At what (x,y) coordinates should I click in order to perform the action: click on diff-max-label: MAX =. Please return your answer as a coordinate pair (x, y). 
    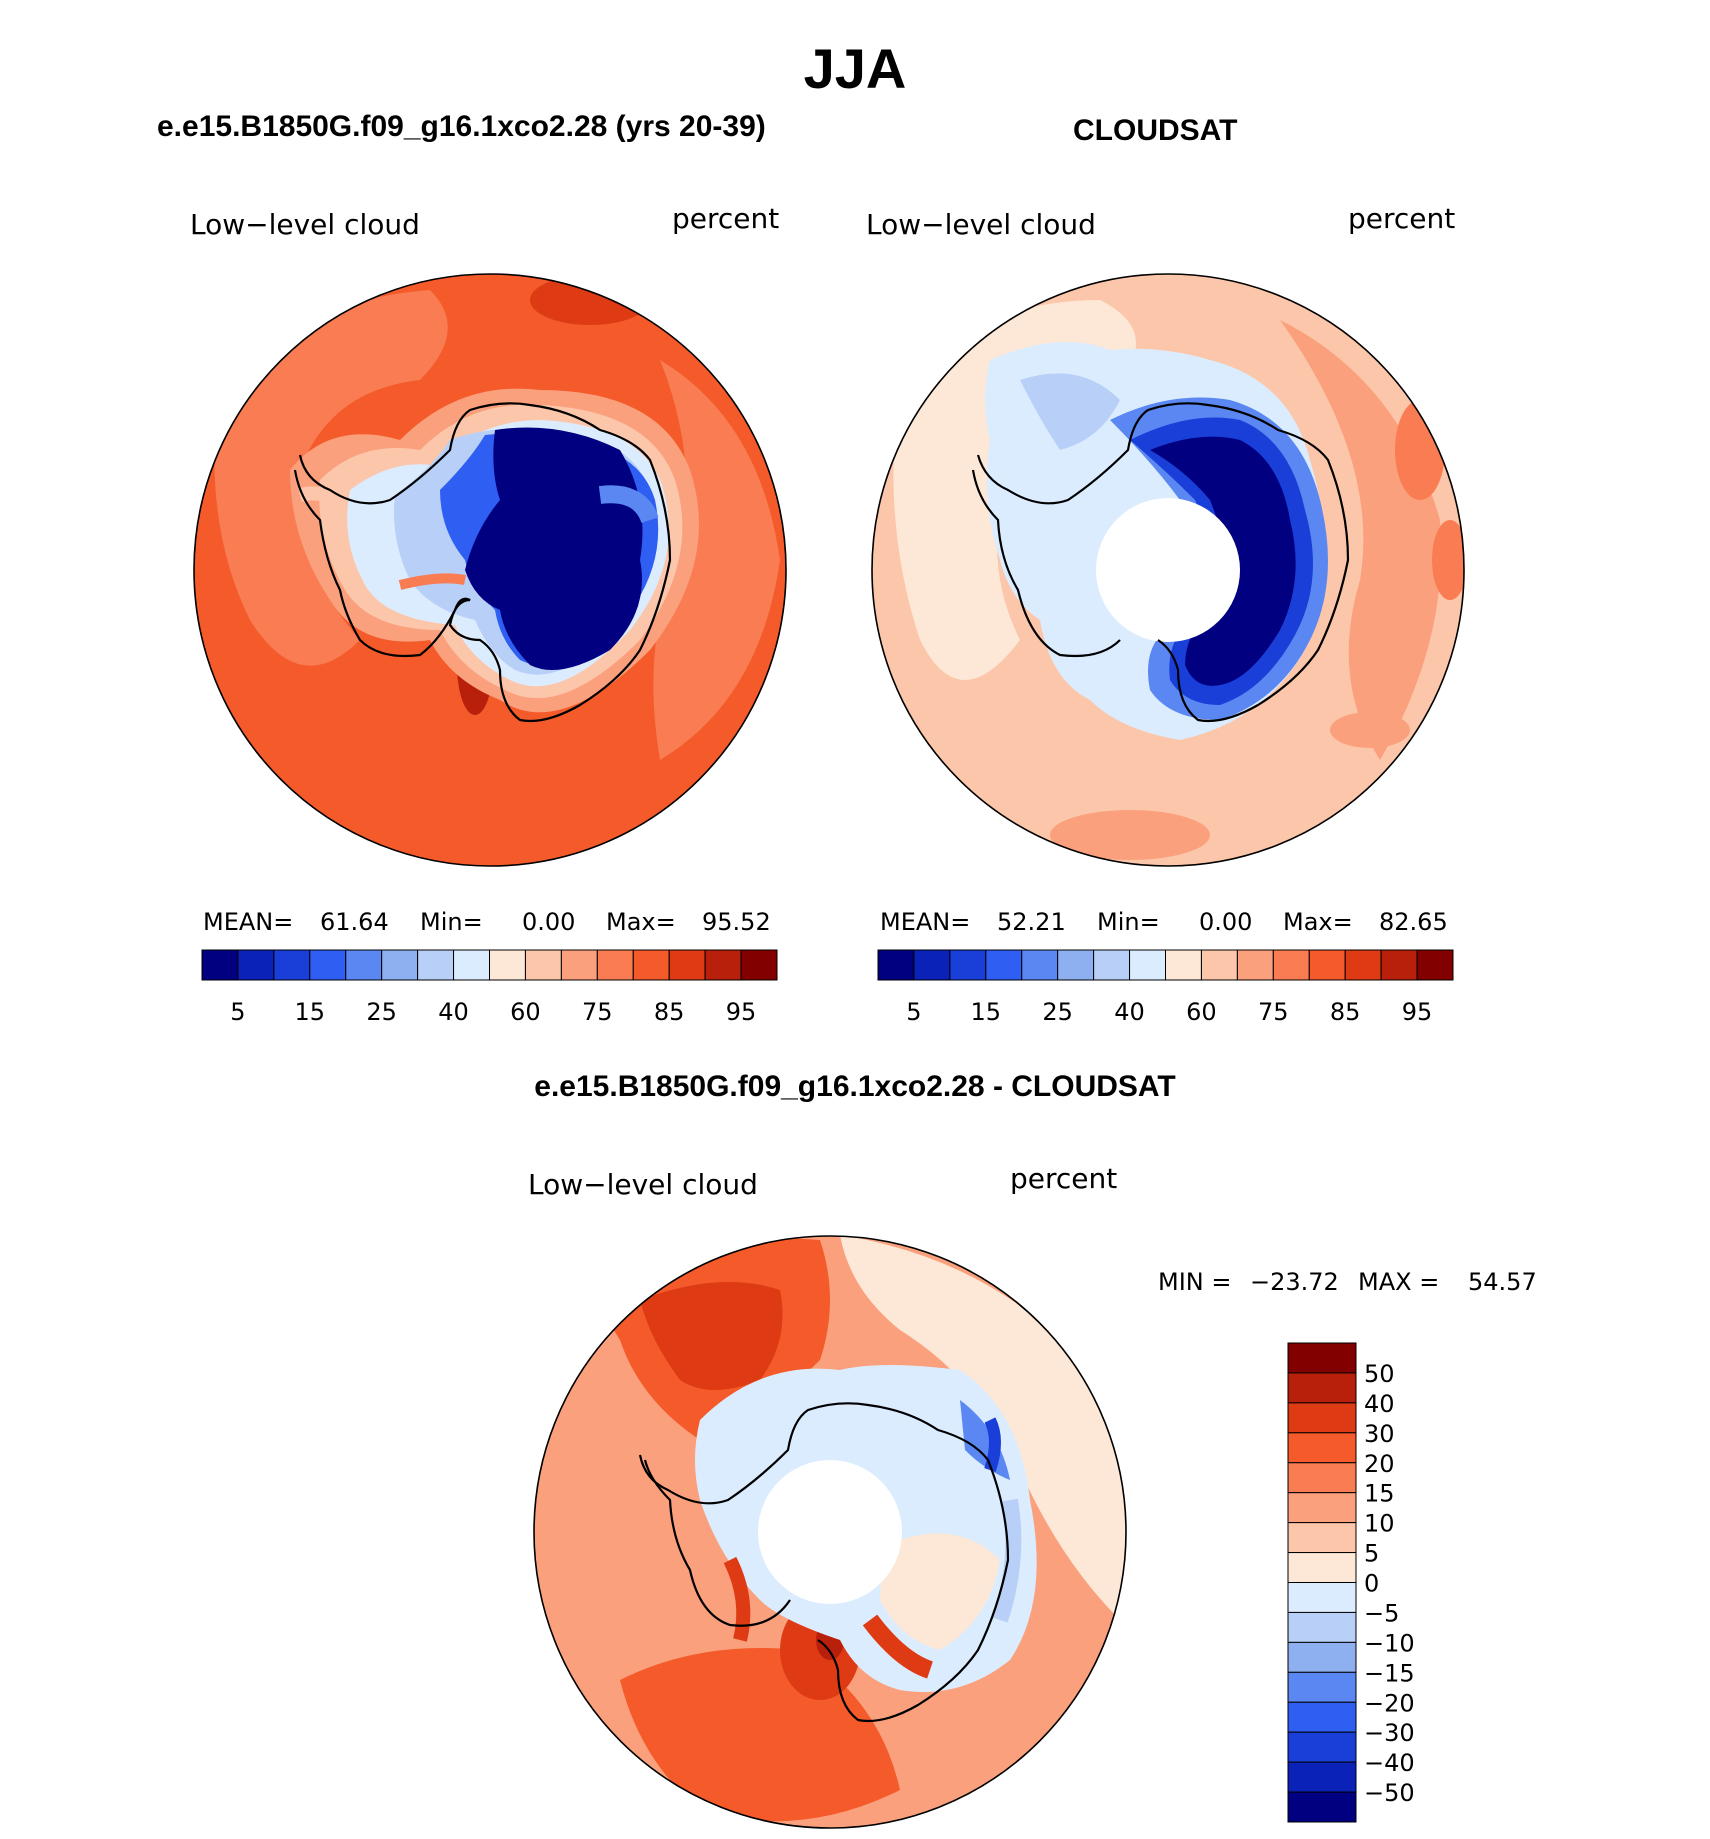
    Looking at the image, I should click on (1399, 1282).